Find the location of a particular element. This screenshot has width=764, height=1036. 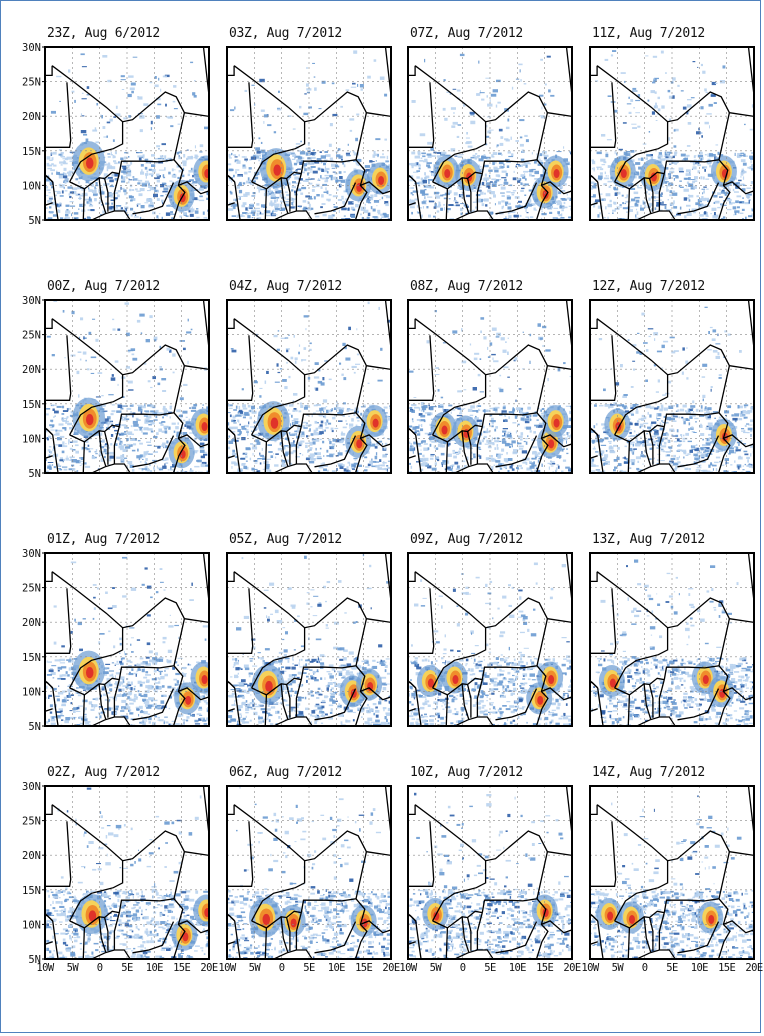

map-panel: 09Z, Aug 7/2012 is located at coordinates (490, 629).